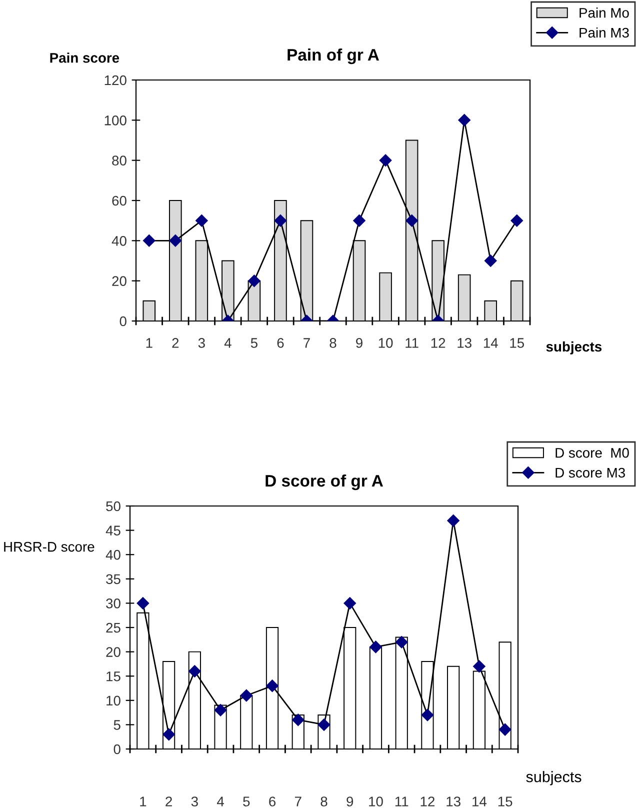  What do you see at coordinates (604, 13) in the screenshot?
I see `legend-label: Pain Mo` at bounding box center [604, 13].